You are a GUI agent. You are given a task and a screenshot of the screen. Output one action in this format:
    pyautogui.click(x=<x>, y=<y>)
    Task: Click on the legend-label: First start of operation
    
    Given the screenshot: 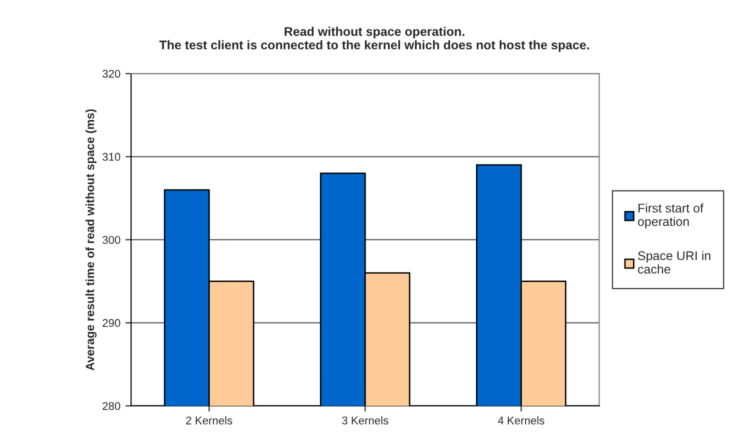 What is the action you would take?
    pyautogui.click(x=671, y=215)
    